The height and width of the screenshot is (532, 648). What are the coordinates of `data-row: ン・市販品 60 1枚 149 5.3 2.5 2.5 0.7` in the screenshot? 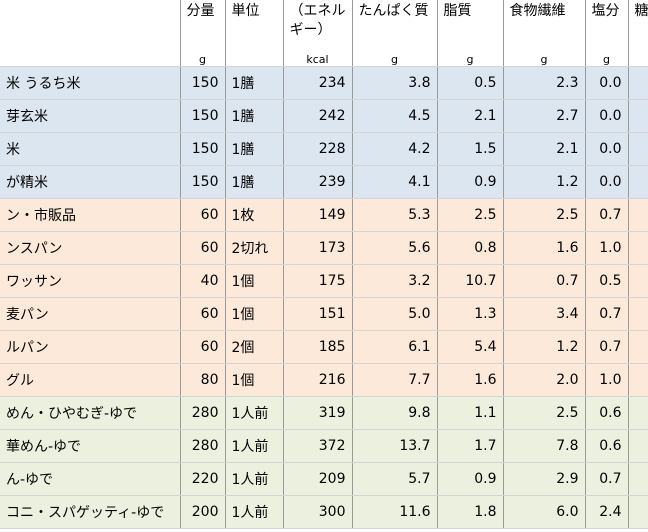 It's located at (324, 215).